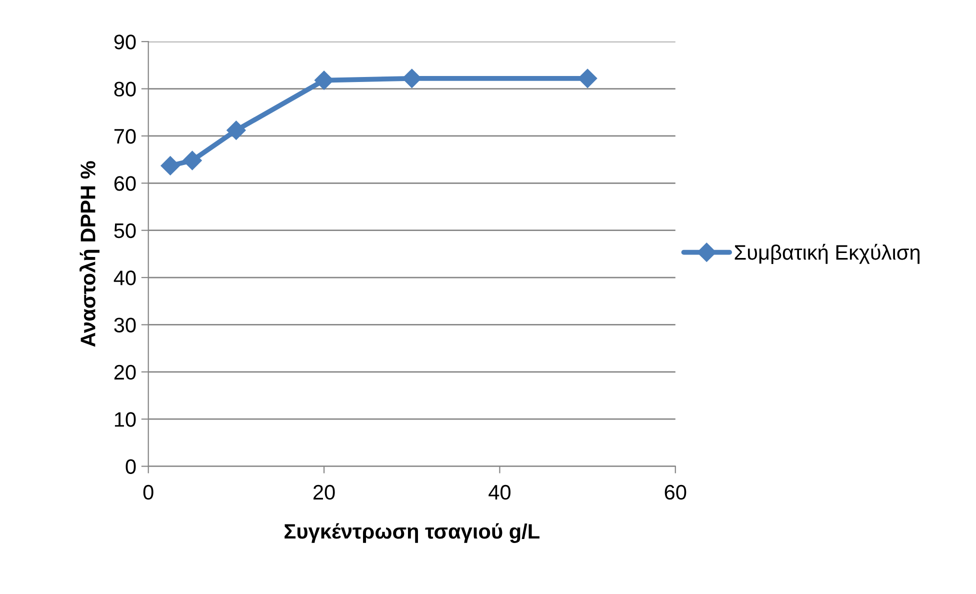  What do you see at coordinates (125, 230) in the screenshot?
I see `y-tick-label: 50` at bounding box center [125, 230].